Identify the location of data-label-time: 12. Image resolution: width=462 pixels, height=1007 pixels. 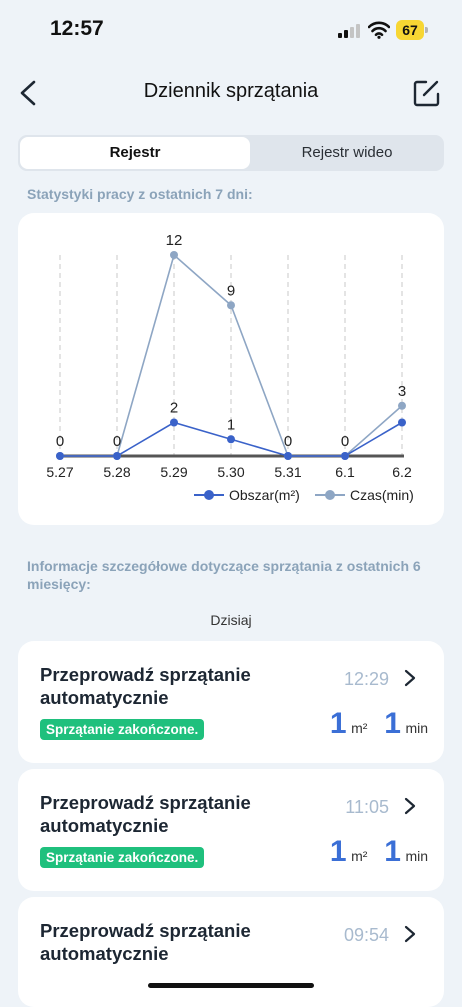
(174, 240).